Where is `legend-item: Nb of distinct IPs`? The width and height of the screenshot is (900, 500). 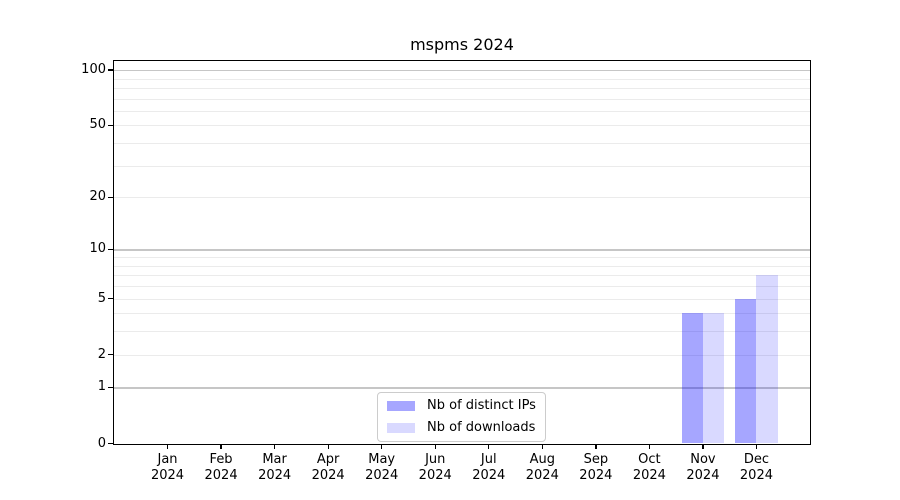
legend-item: Nb of distinct IPs is located at coordinates (461, 406).